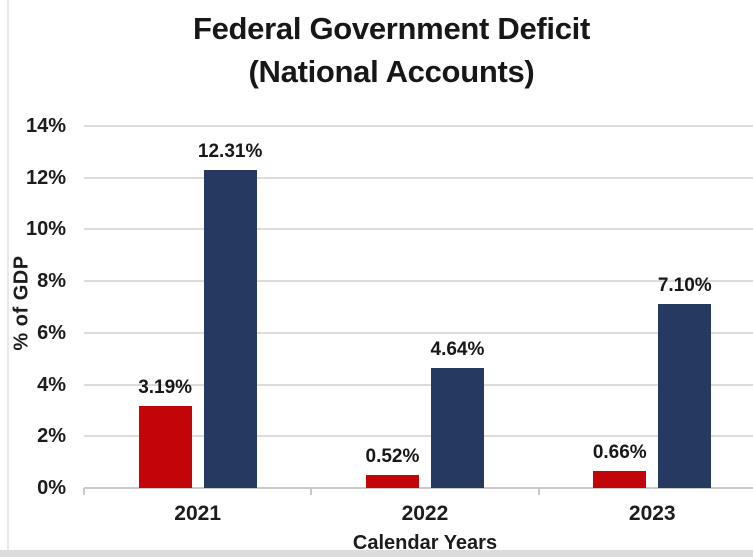 The image size is (753, 557). I want to click on frame-edge-strip, so click(376, 553).